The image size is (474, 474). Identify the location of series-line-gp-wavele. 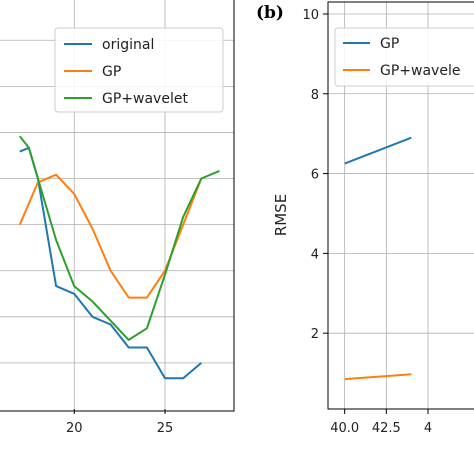
(378, 377).